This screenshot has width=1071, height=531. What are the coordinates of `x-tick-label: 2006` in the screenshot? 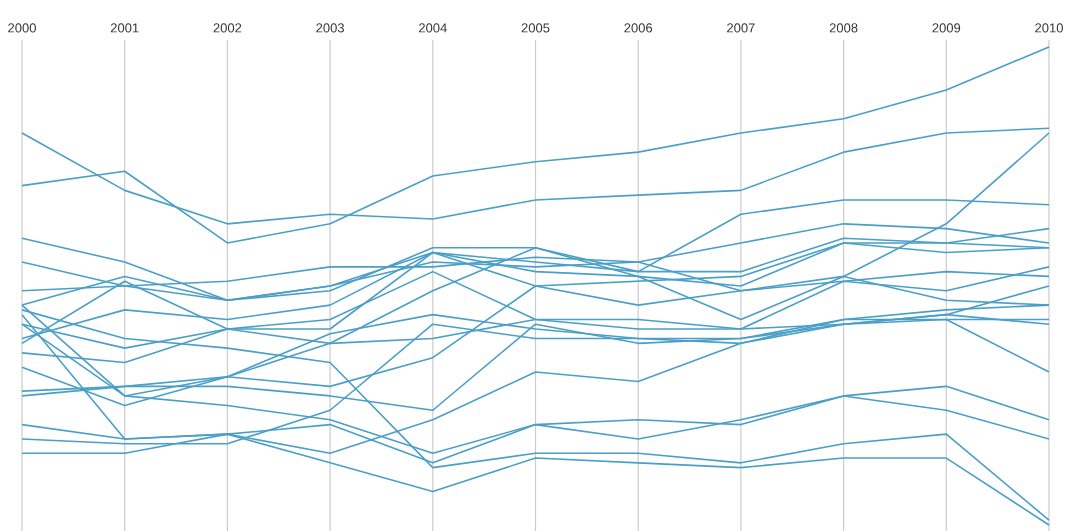 It's located at (638, 28).